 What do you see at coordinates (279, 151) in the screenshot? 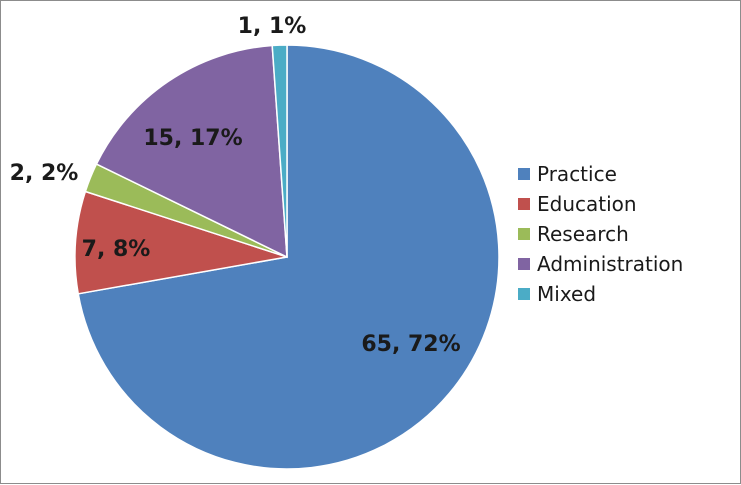
I see `pie-slice-mixed` at bounding box center [279, 151].